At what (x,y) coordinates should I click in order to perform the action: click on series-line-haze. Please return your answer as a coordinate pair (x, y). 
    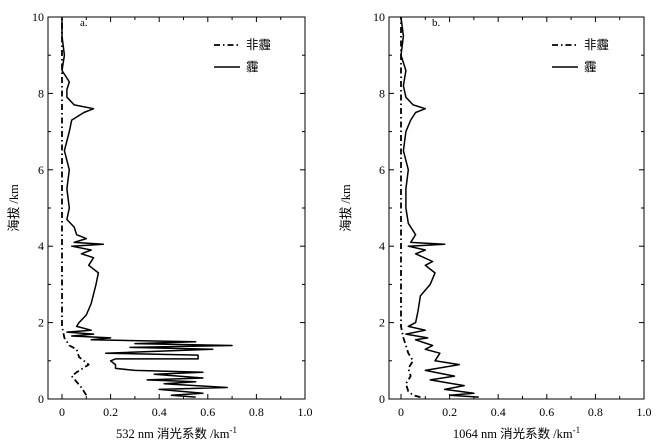
    Looking at the image, I should click on (439, 207).